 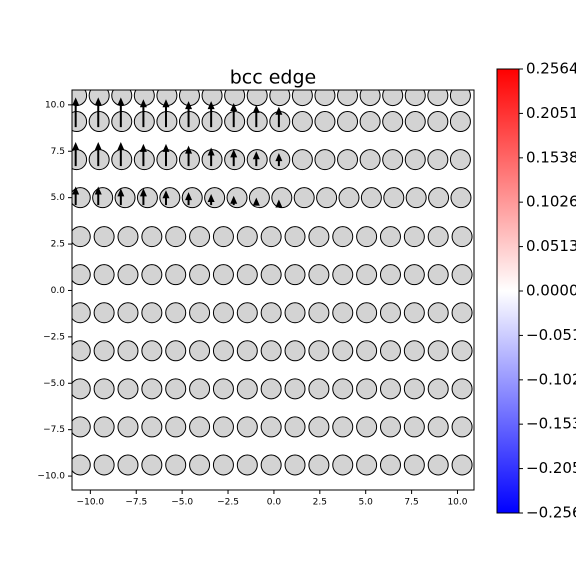 What do you see at coordinates (274, 503) in the screenshot?
I see `x-tick-label: 0.0` at bounding box center [274, 503].